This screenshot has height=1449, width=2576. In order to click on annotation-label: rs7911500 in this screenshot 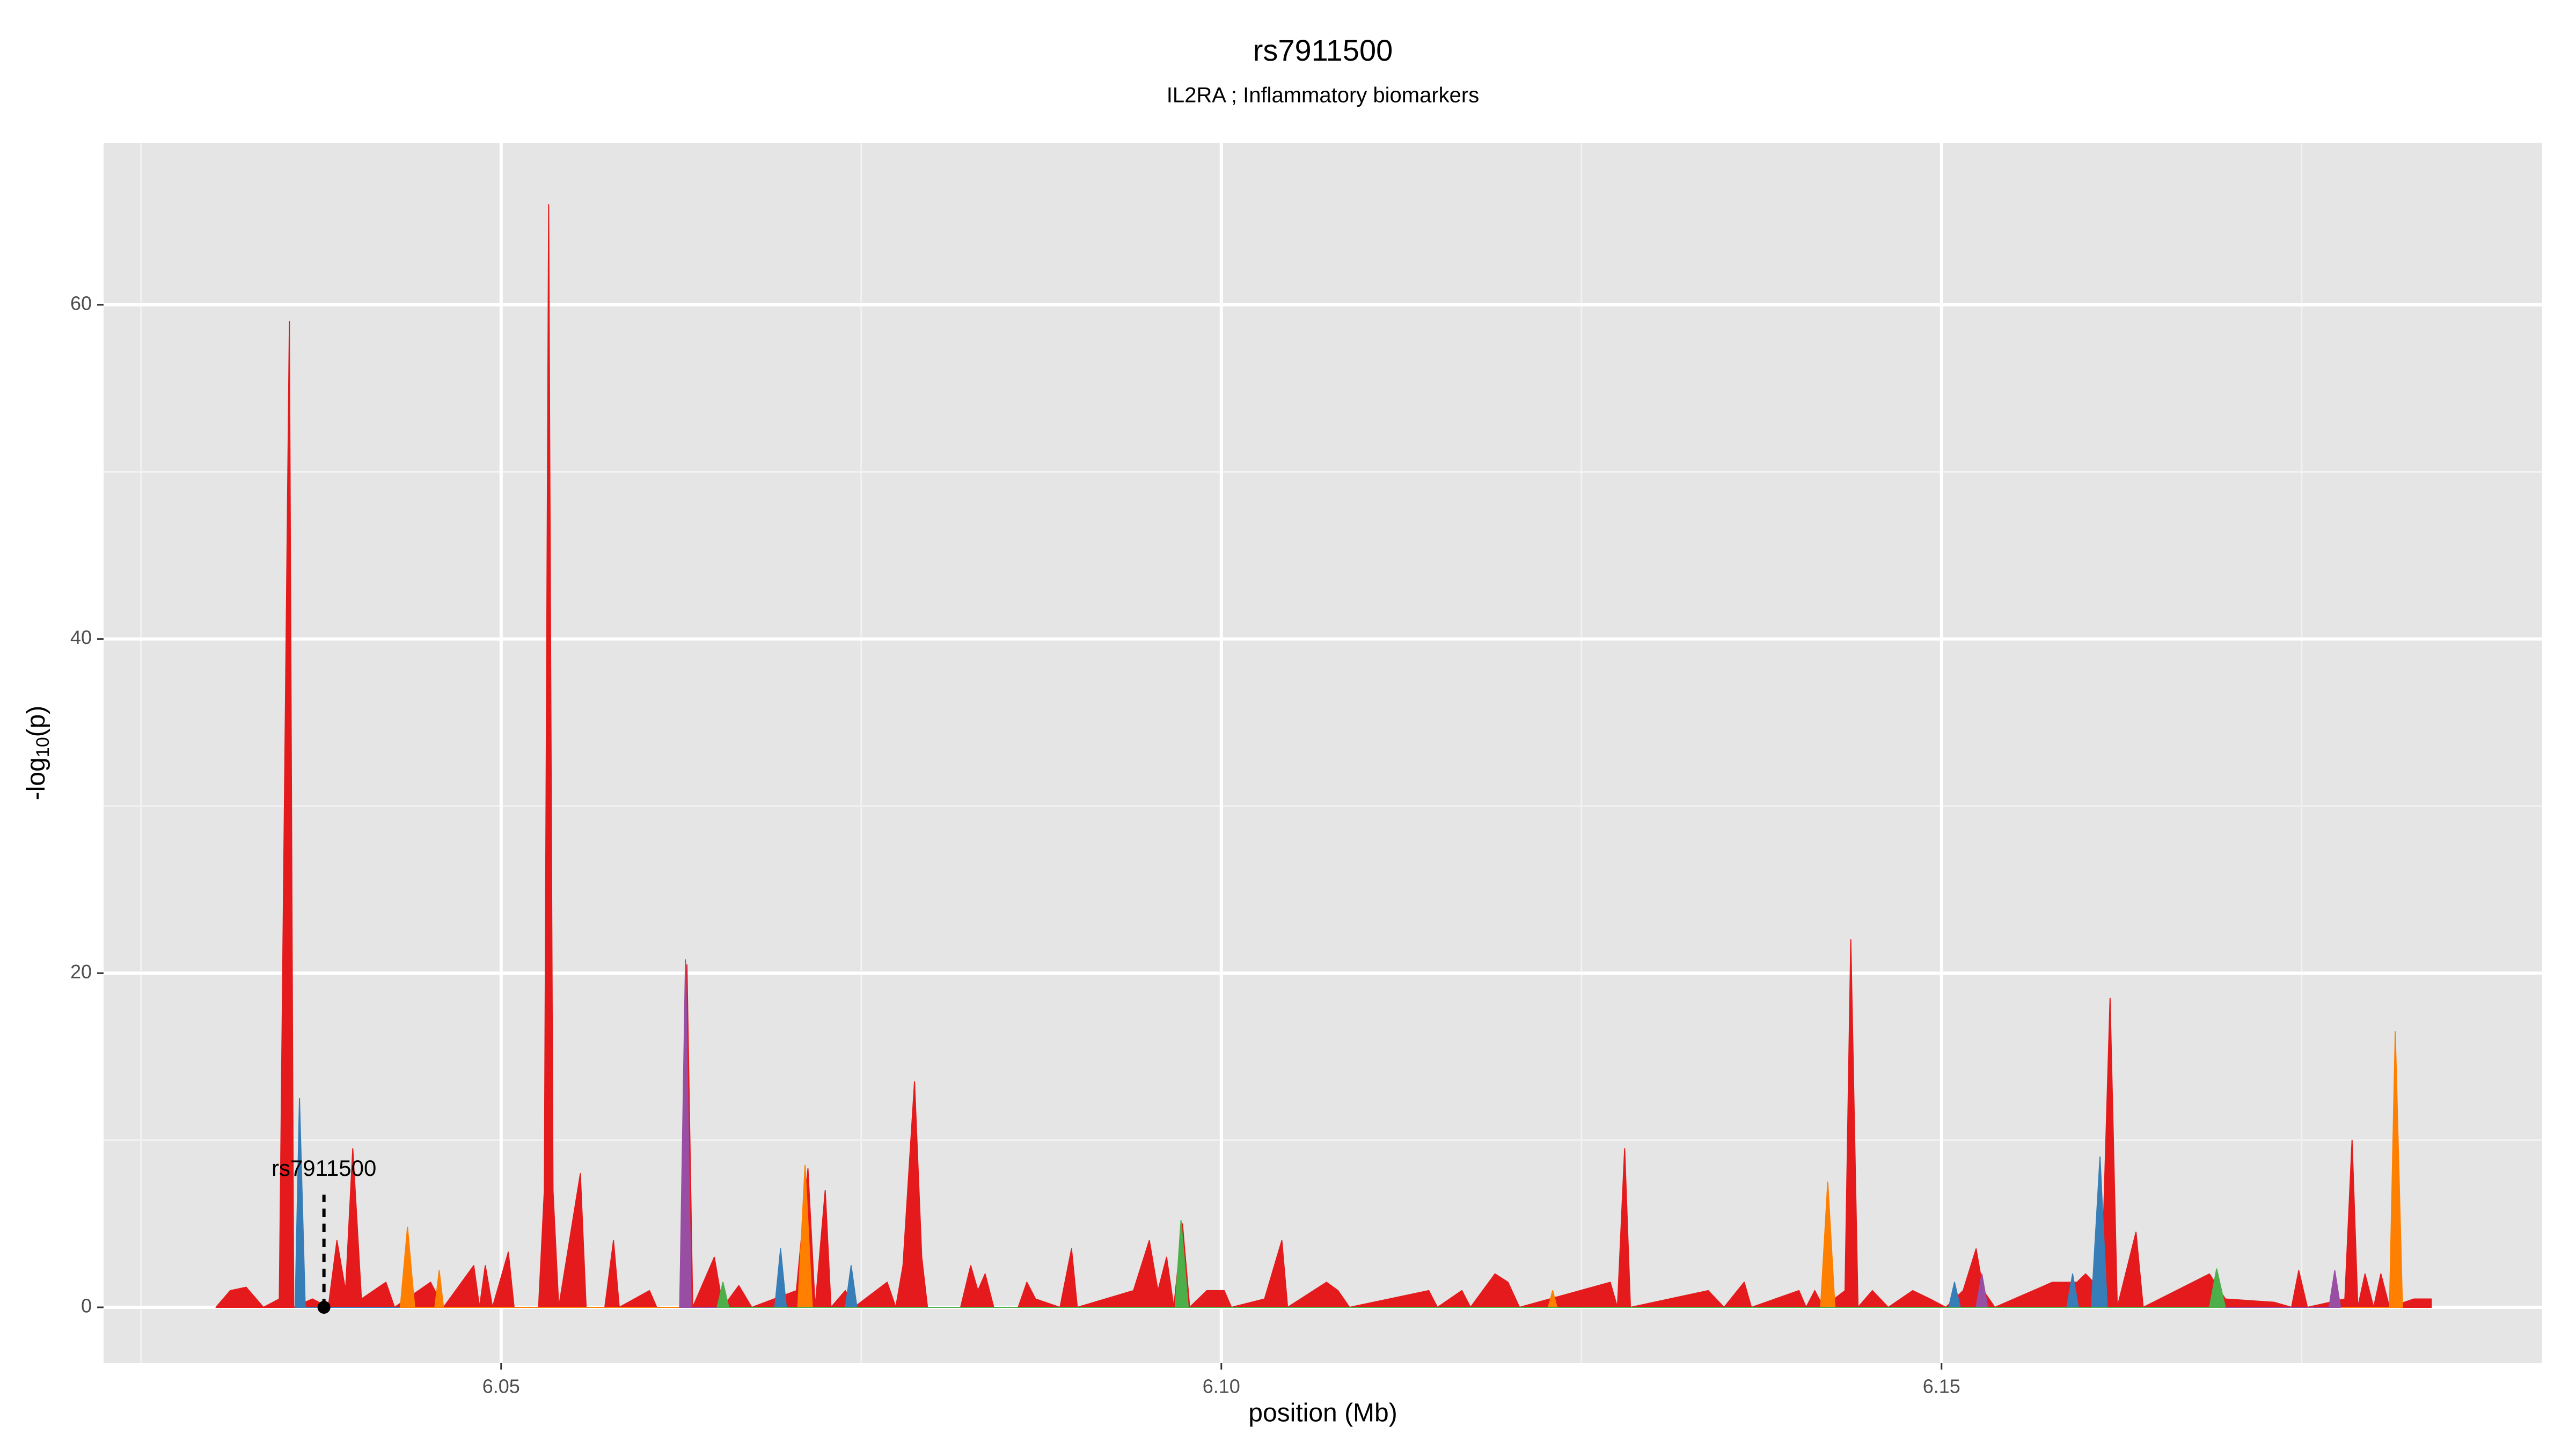, I will do `click(324, 1168)`.